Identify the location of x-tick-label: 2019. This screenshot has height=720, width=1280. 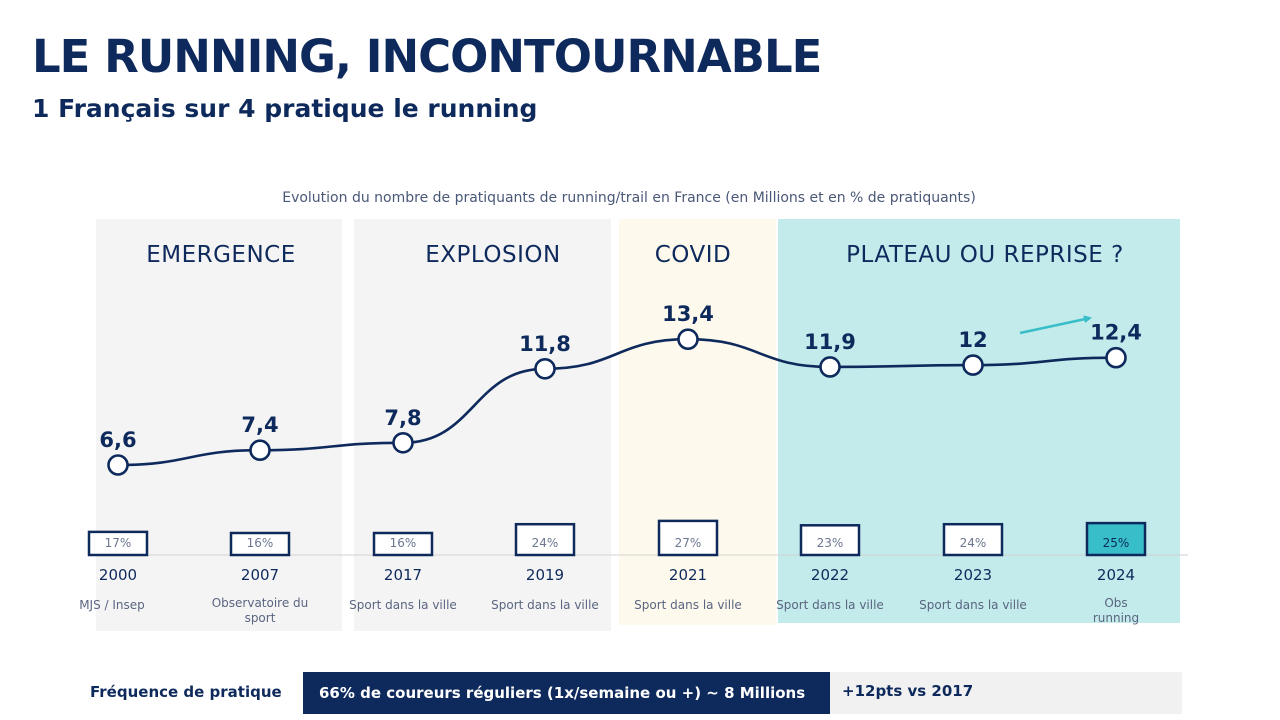
(545, 575).